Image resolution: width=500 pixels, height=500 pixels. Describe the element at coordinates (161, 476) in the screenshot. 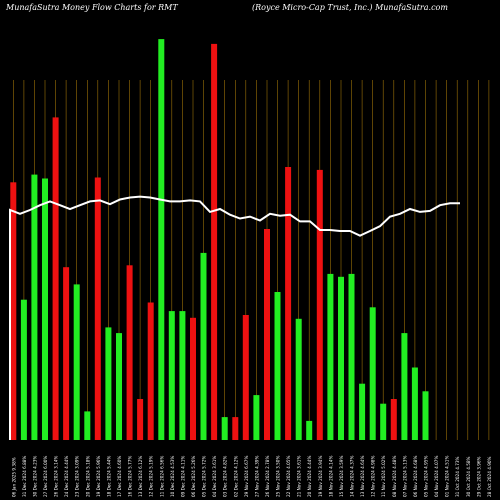

I see `x-tick-label: 11 Dec 2024 6.56%` at that location.